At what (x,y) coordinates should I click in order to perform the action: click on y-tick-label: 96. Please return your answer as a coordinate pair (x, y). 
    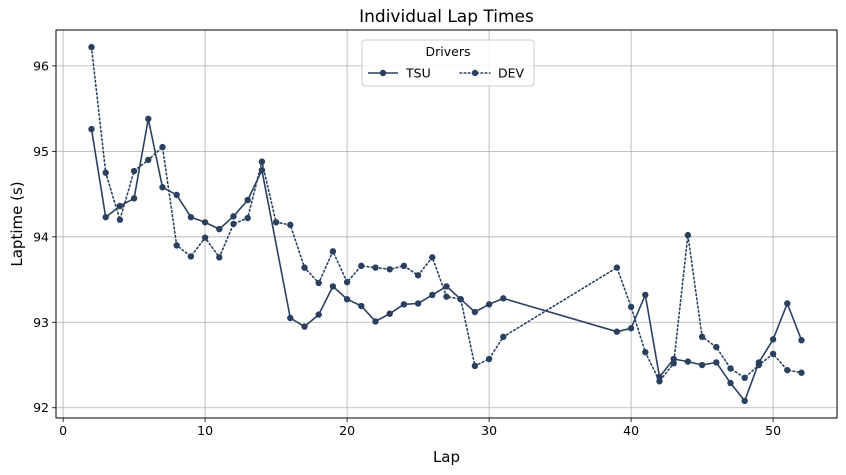
    Looking at the image, I should click on (41, 65).